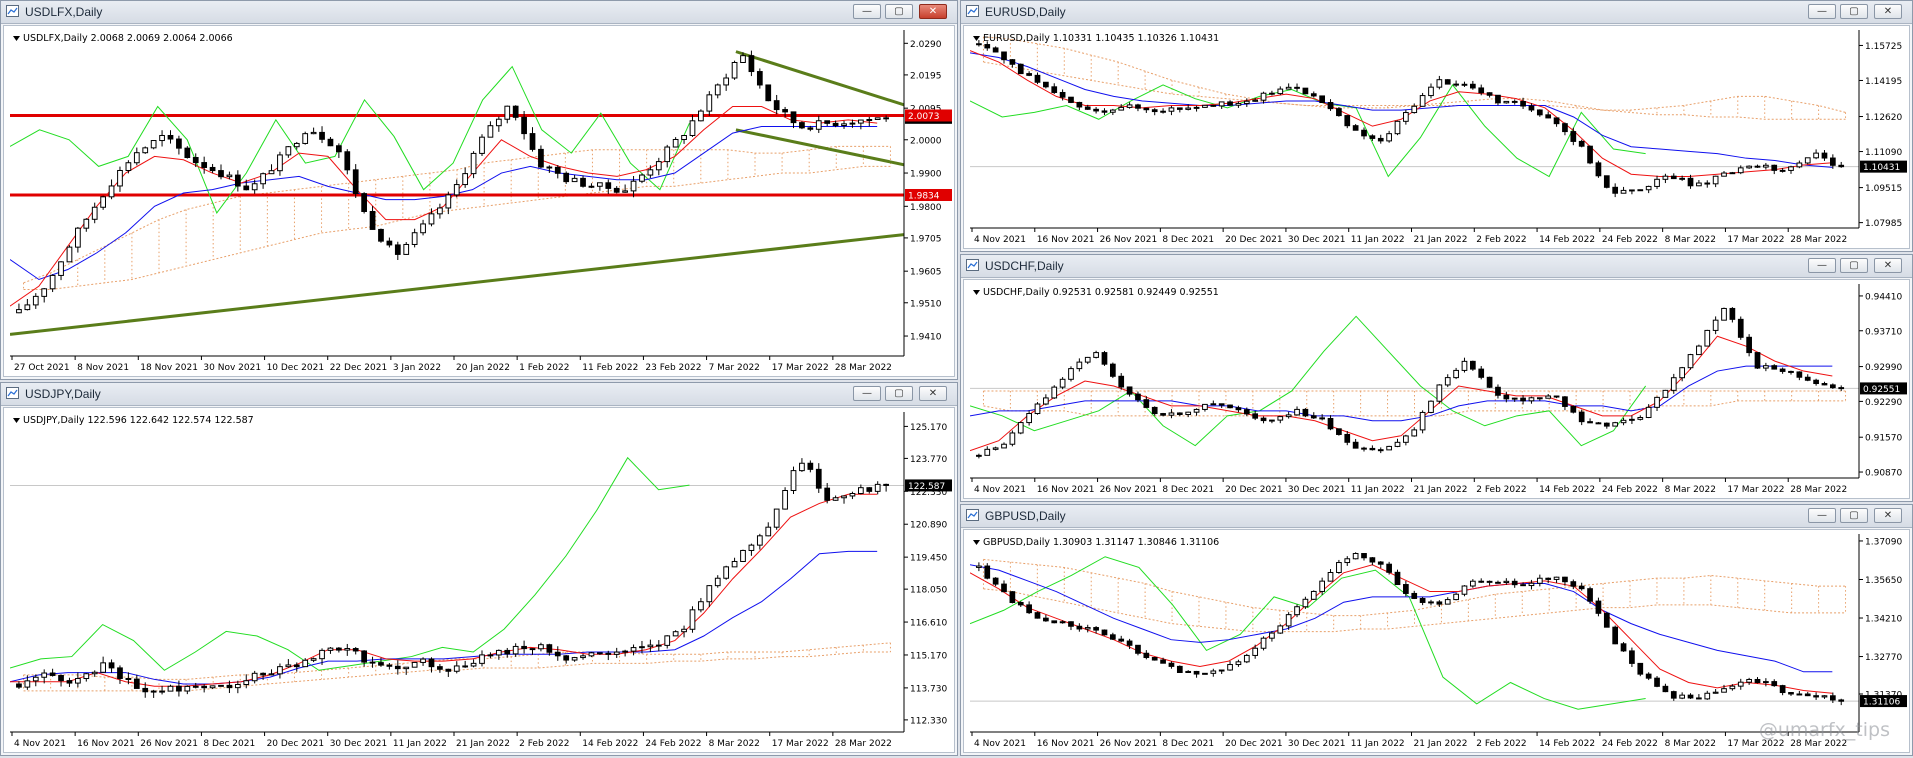 This screenshot has width=1913, height=758. I want to click on window-titlebar: USDCHF,Daily — ▢ ✕, so click(1436, 266).